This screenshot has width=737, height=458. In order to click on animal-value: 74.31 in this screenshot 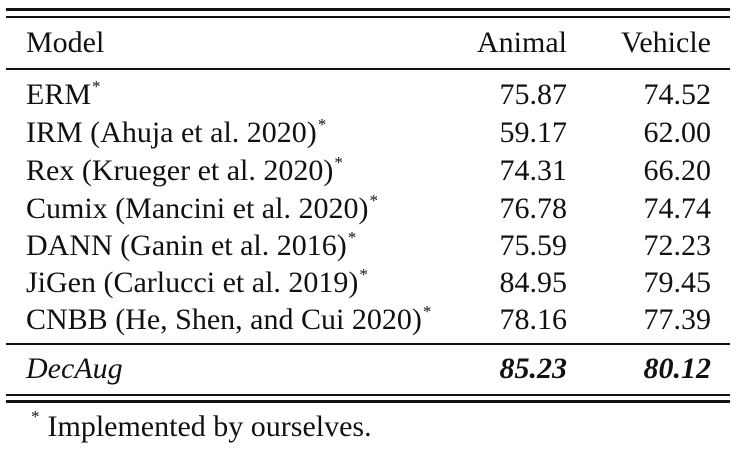, I will do `click(533, 170)`.